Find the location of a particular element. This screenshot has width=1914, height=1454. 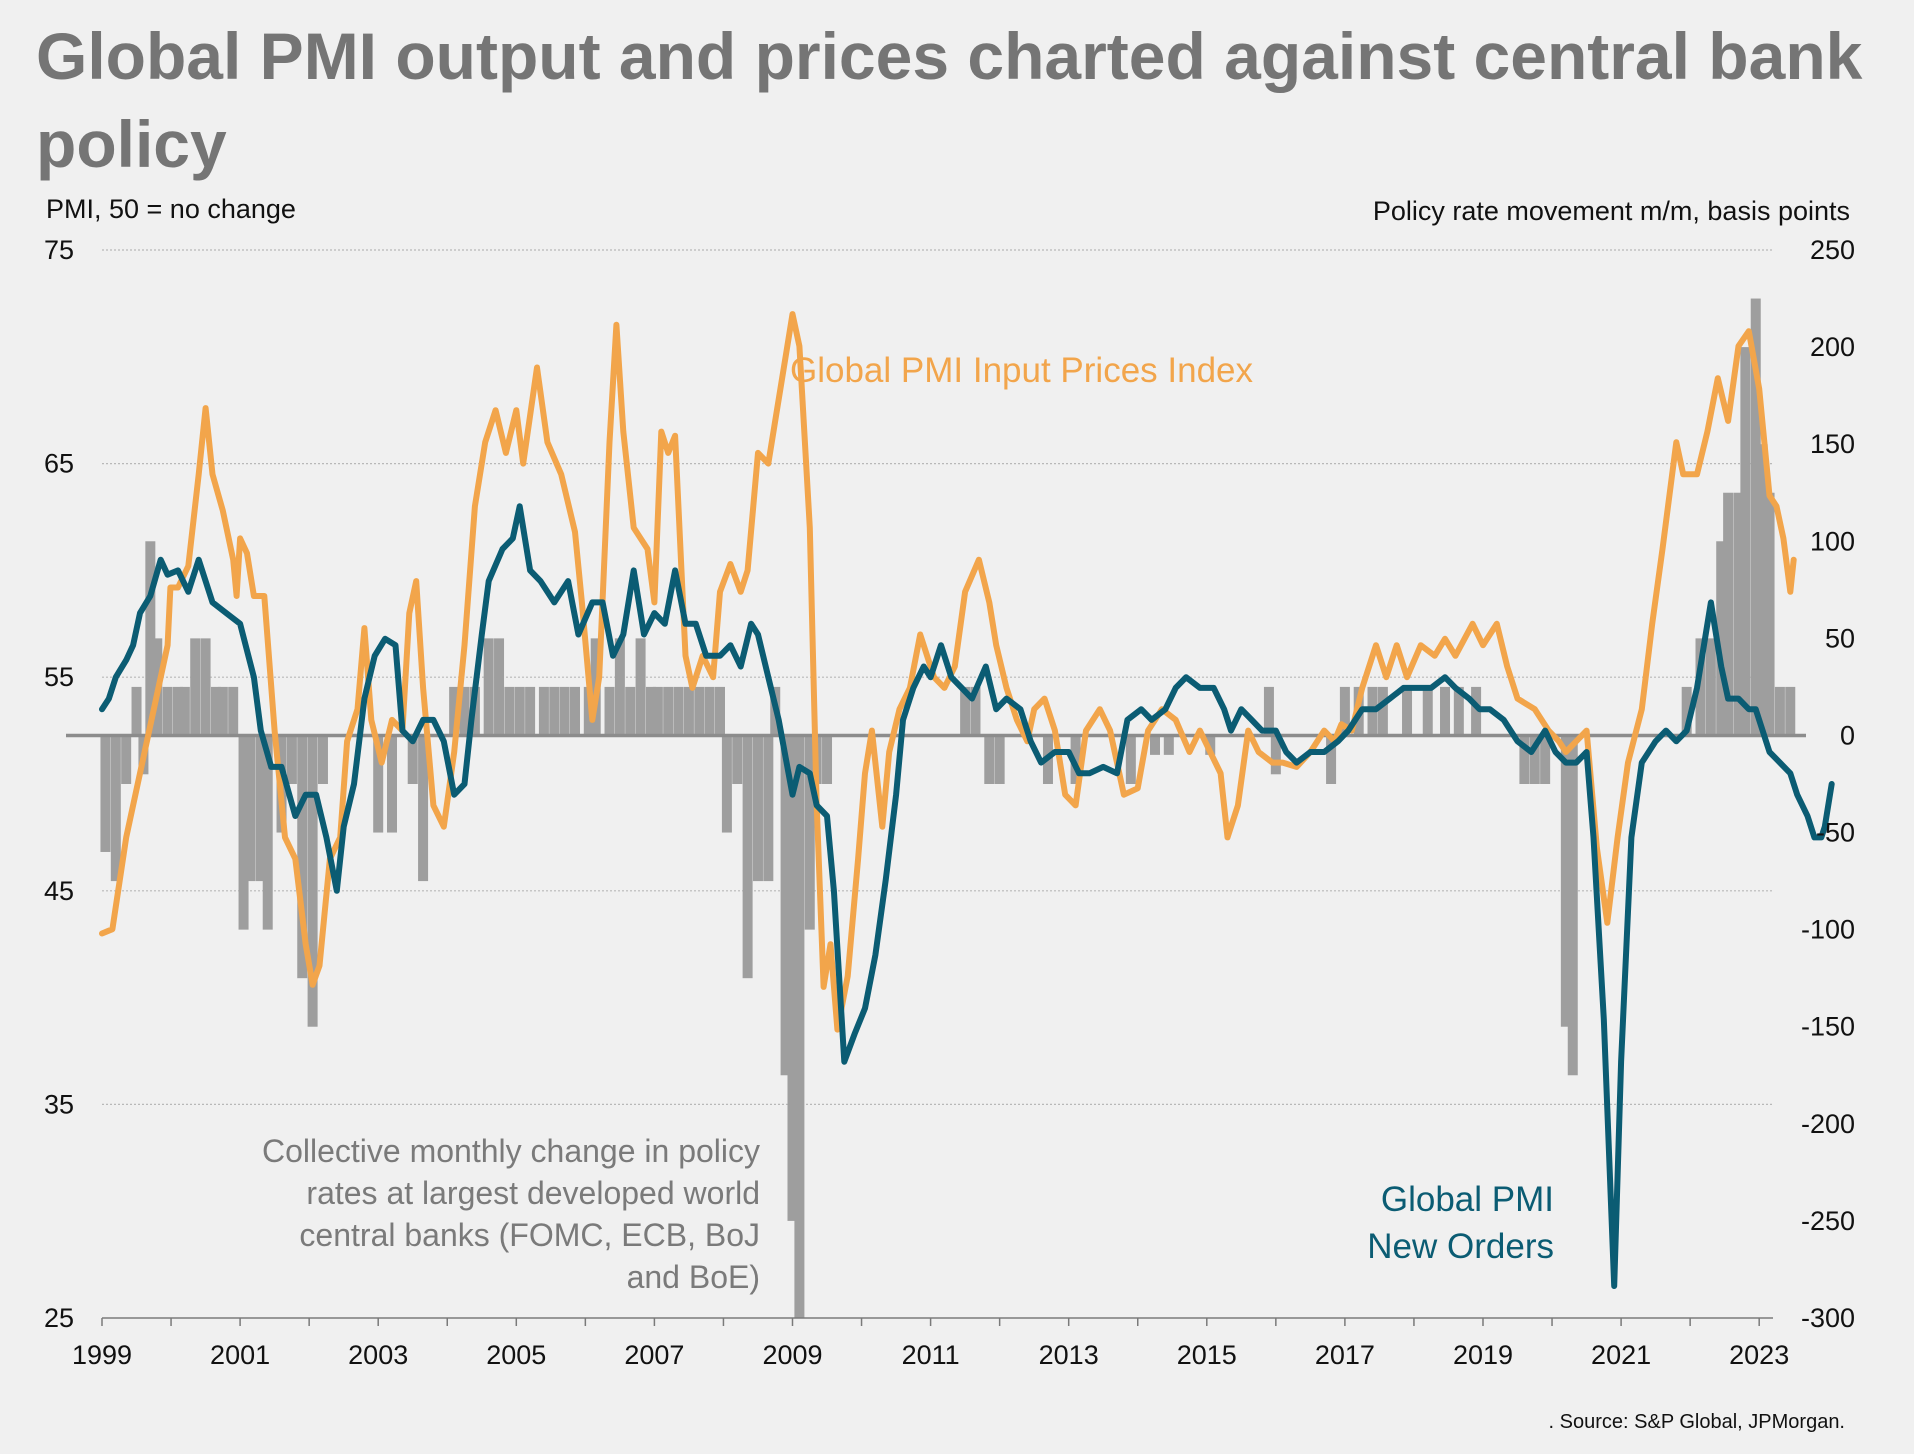

annotation-policy-2: rates at largest developed world is located at coordinates (533, 1193).